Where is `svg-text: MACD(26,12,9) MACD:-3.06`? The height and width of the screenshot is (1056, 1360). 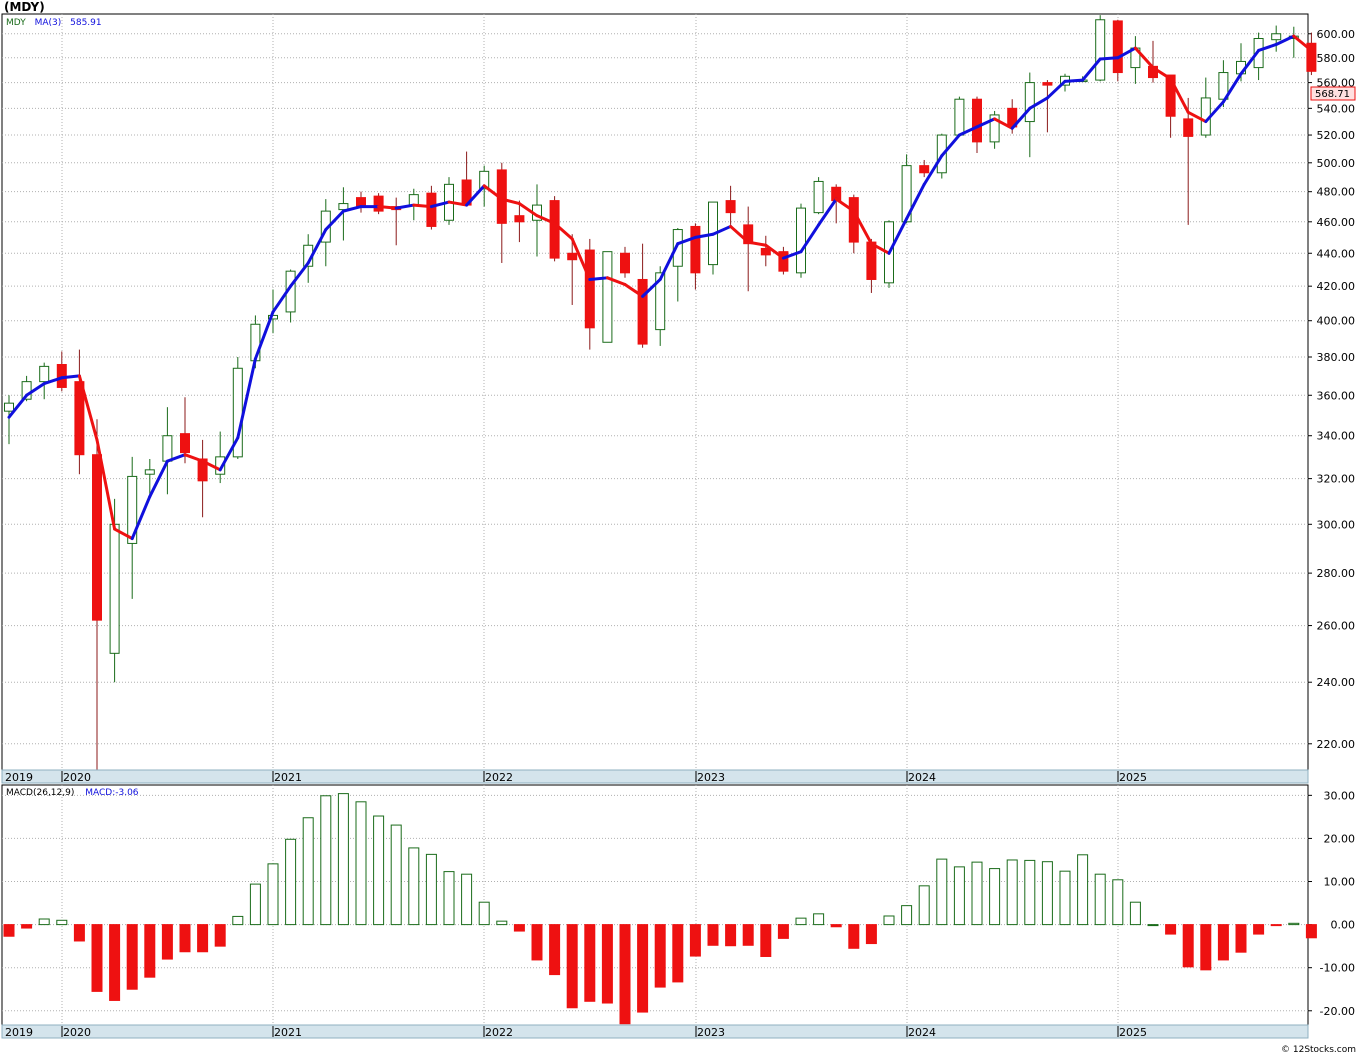
svg-text: MACD(26,12,9) MACD:-3.06 is located at coordinates (72, 793).